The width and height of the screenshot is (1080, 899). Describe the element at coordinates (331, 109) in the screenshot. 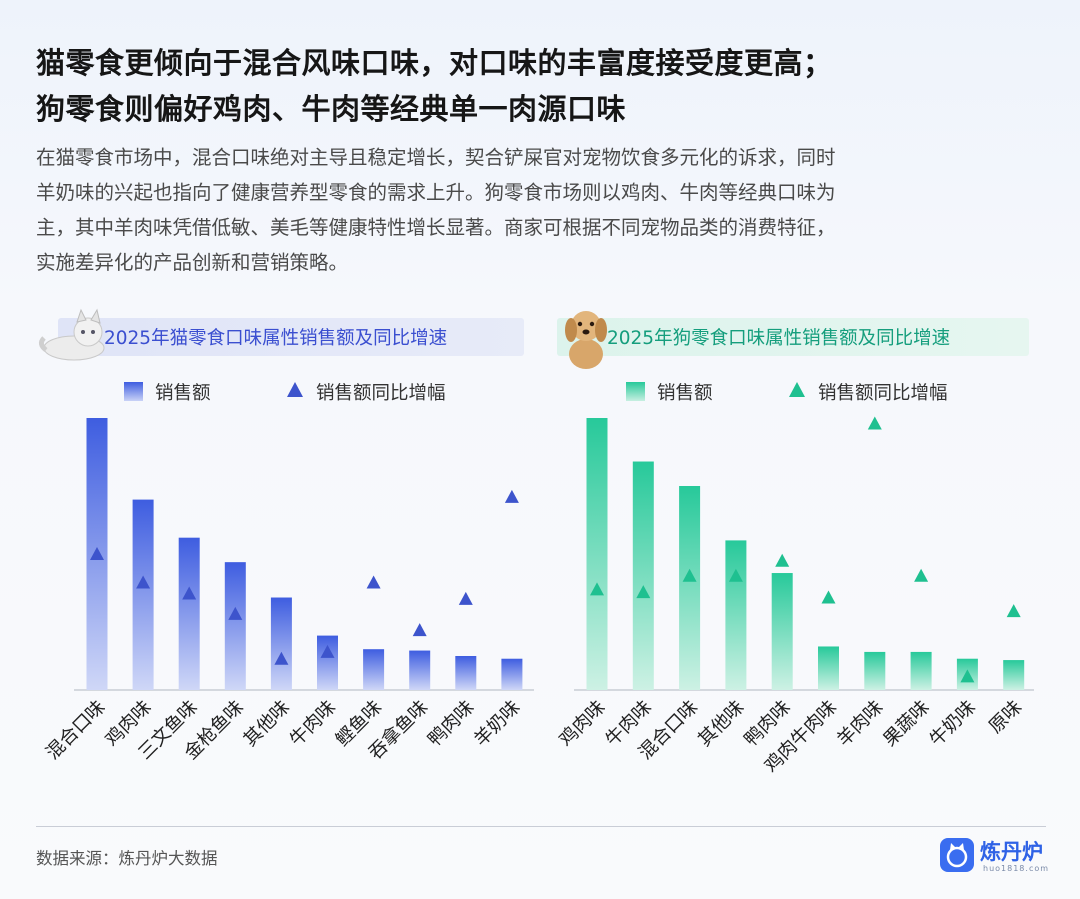

I see `page-title-line-2: 狗零食则偏好鸡肉、牛肉等经典单一肉源口味` at that location.